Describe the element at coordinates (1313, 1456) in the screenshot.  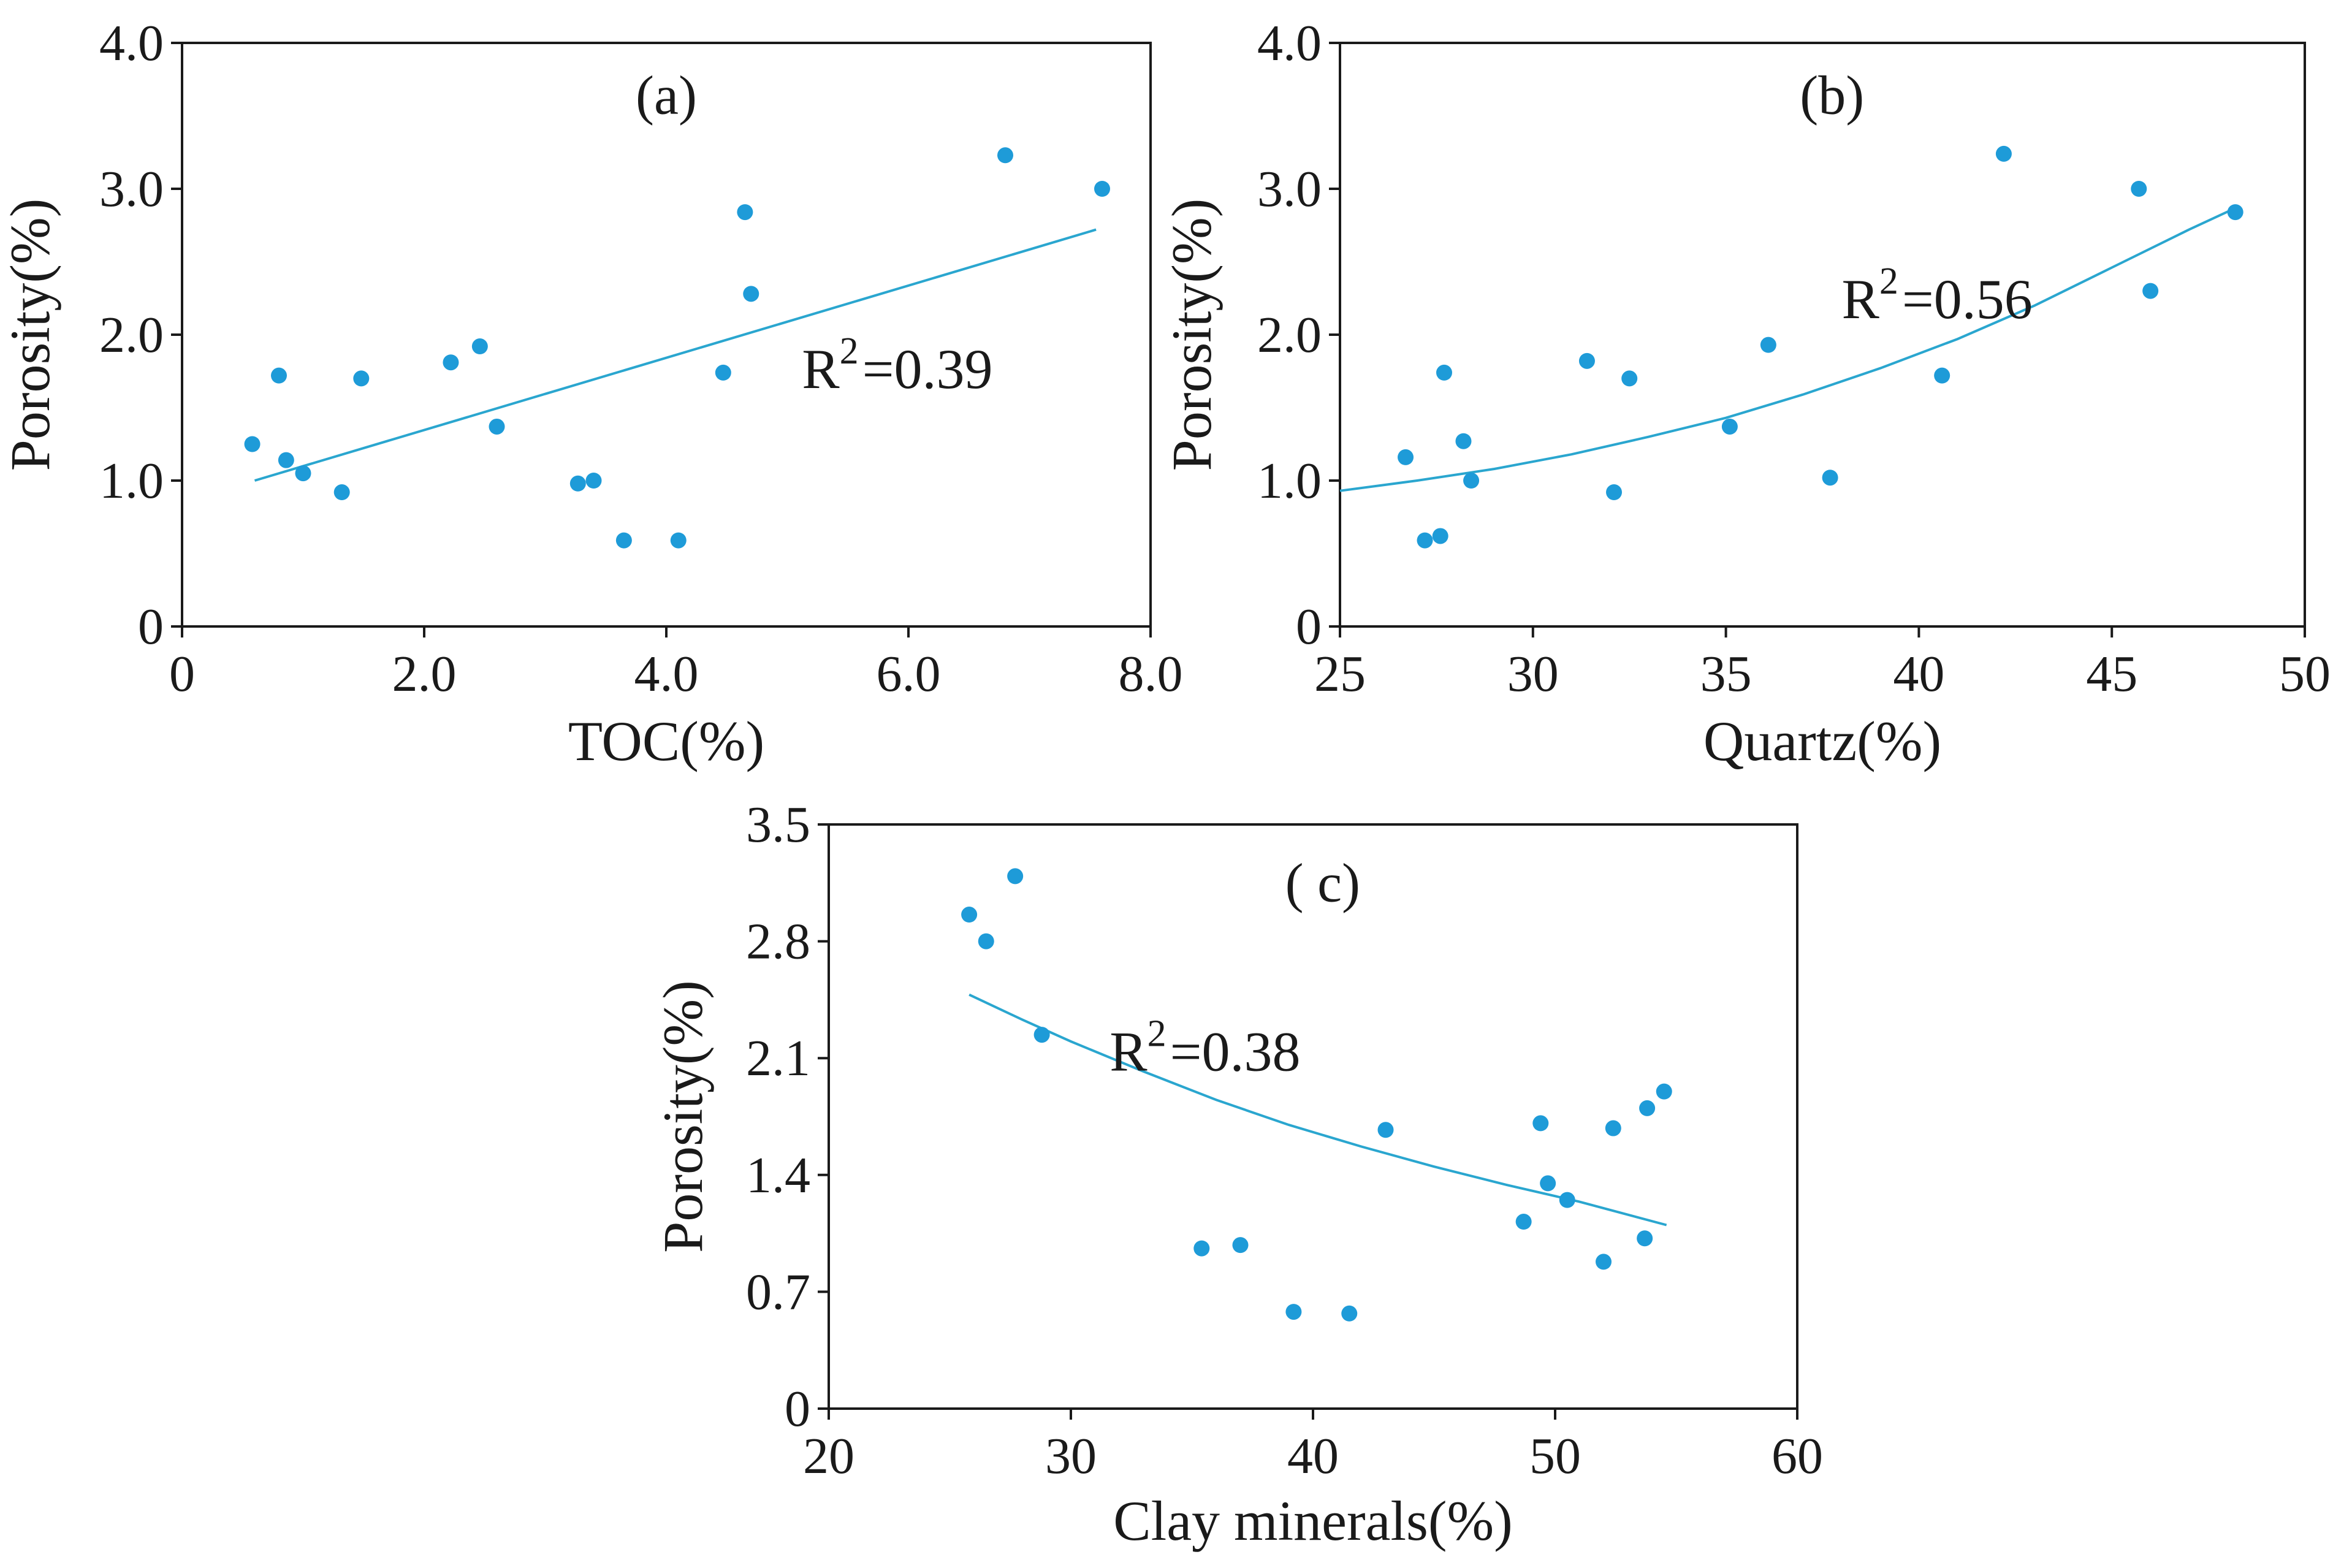
I see `x-tick-label: 40` at that location.